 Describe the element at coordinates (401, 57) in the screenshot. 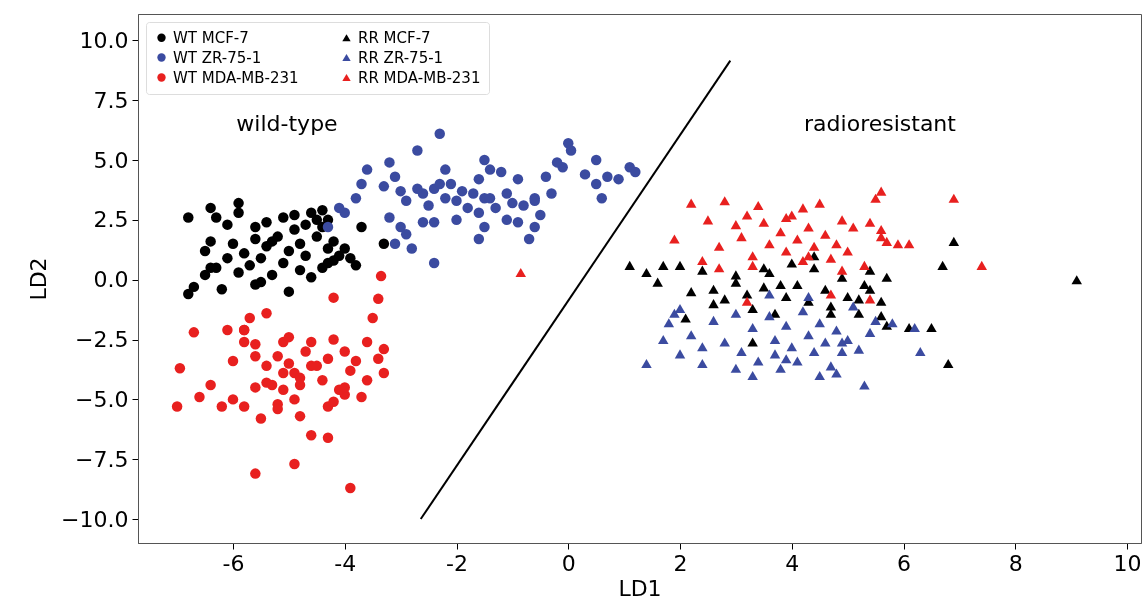

I see `legend-label: RR ZR-75-1` at that location.